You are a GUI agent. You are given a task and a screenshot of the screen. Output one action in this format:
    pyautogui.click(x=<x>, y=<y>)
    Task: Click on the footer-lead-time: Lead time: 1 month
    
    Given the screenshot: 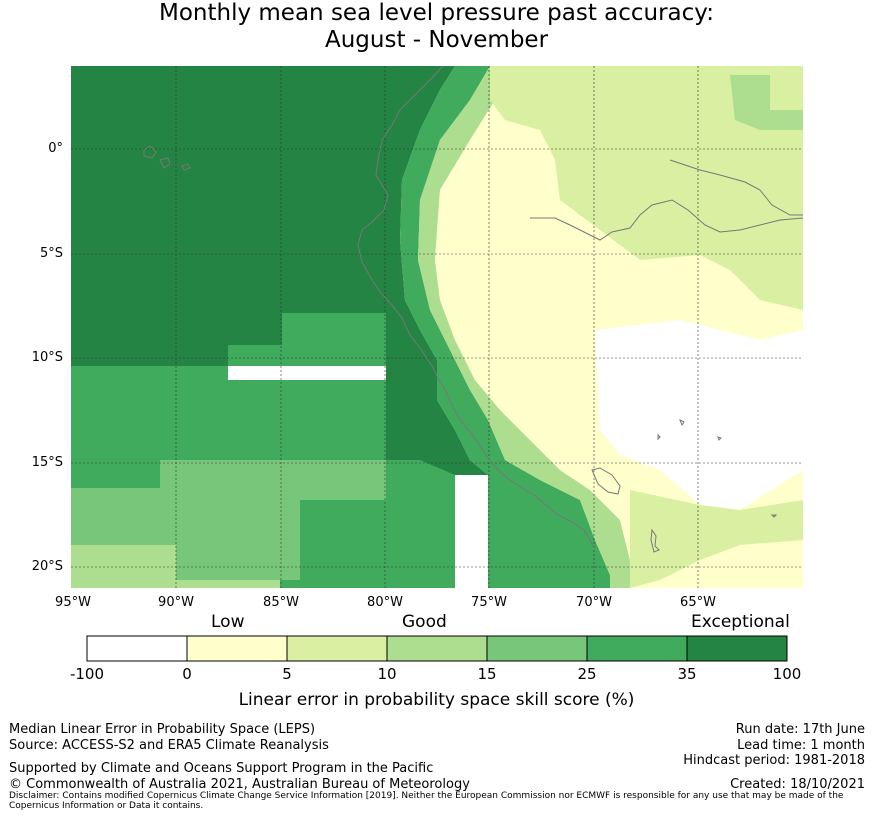 What is the action you would take?
    pyautogui.click(x=801, y=745)
    